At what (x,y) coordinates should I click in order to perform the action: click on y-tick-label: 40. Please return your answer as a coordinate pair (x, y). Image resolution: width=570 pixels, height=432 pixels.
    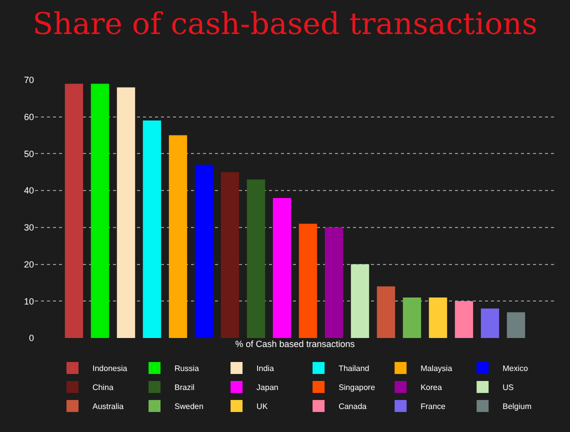
    Looking at the image, I should click on (29, 191).